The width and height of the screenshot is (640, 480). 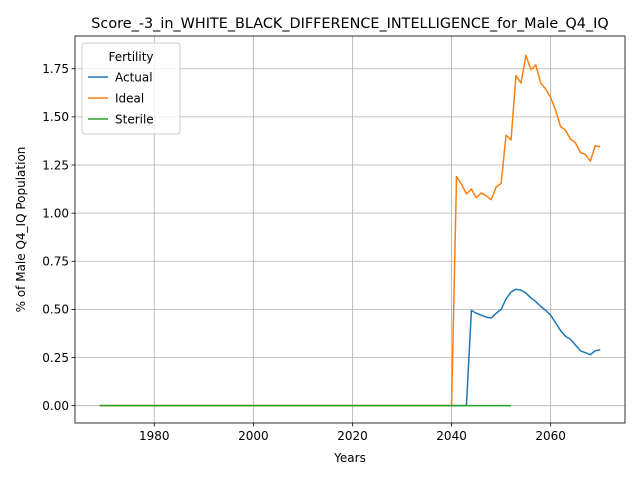 What do you see at coordinates (55, 358) in the screenshot?
I see `y-tick-label: 0.25` at bounding box center [55, 358].